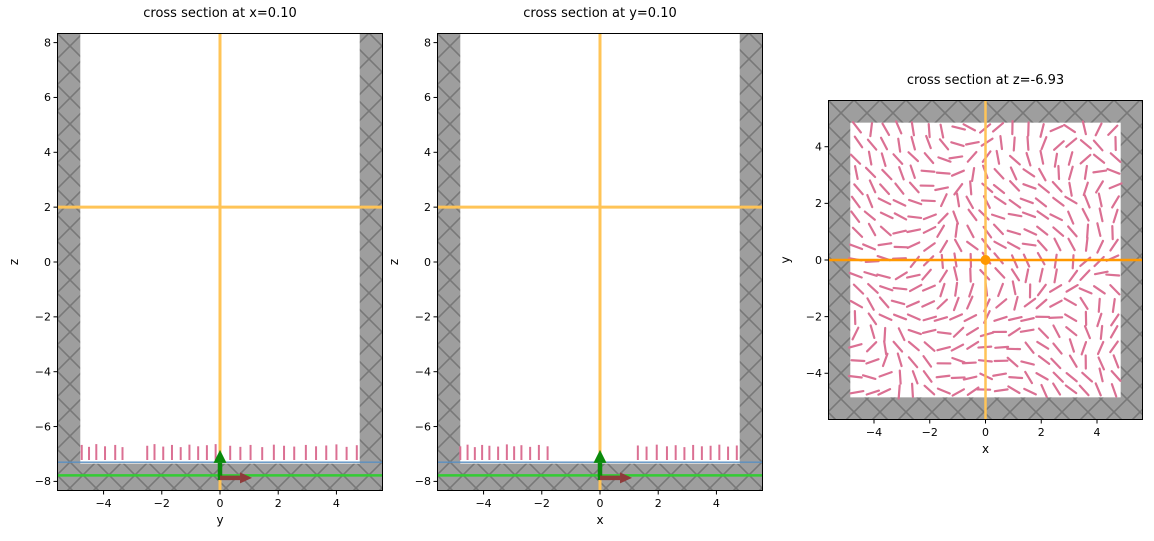 This screenshot has width=1154, height=541. I want to click on x-axis-label: y, so click(220, 520).